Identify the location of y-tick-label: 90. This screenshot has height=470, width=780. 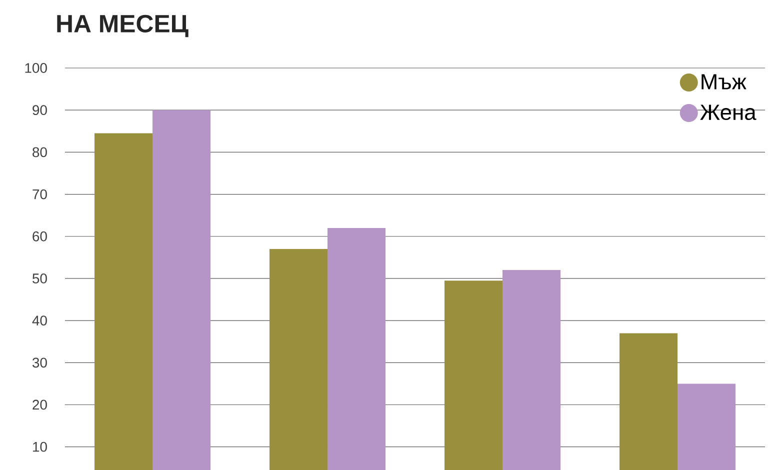
(39, 110).